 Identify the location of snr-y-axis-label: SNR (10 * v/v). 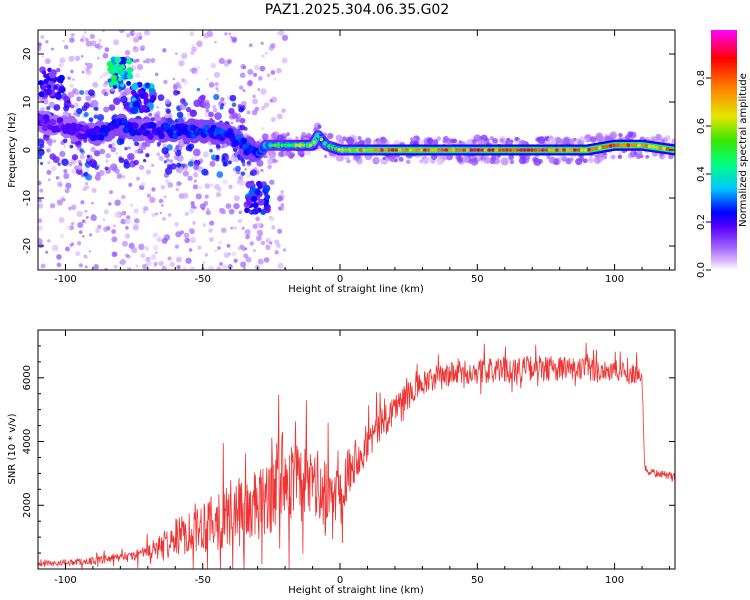
(12, 448).